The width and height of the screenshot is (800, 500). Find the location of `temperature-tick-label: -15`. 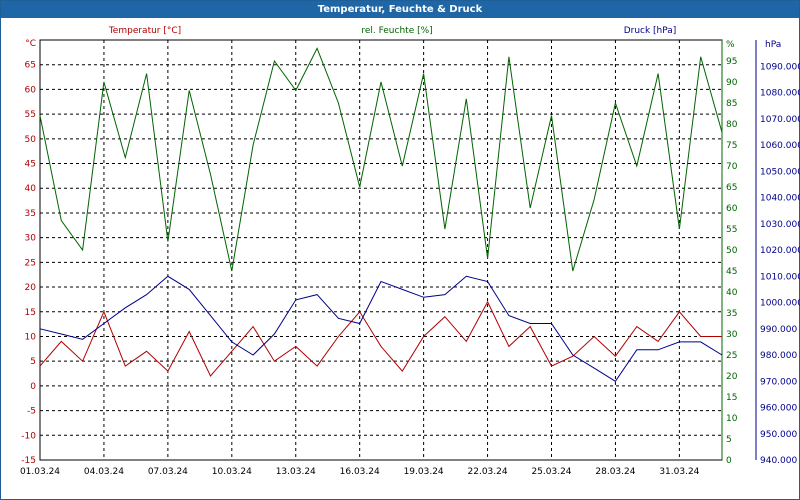

temperature-tick-label: -15 is located at coordinates (28, 461).